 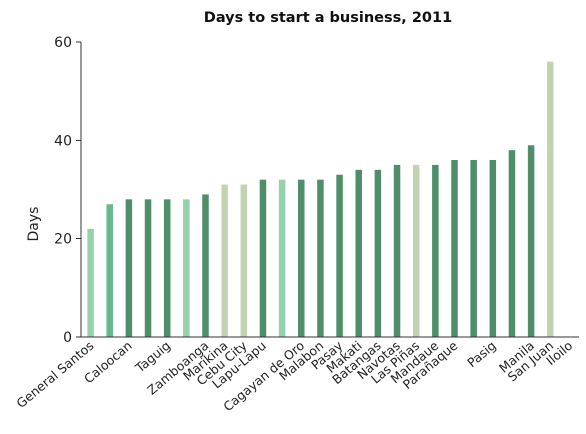 I want to click on bar-mandaue, so click(x=435, y=250).